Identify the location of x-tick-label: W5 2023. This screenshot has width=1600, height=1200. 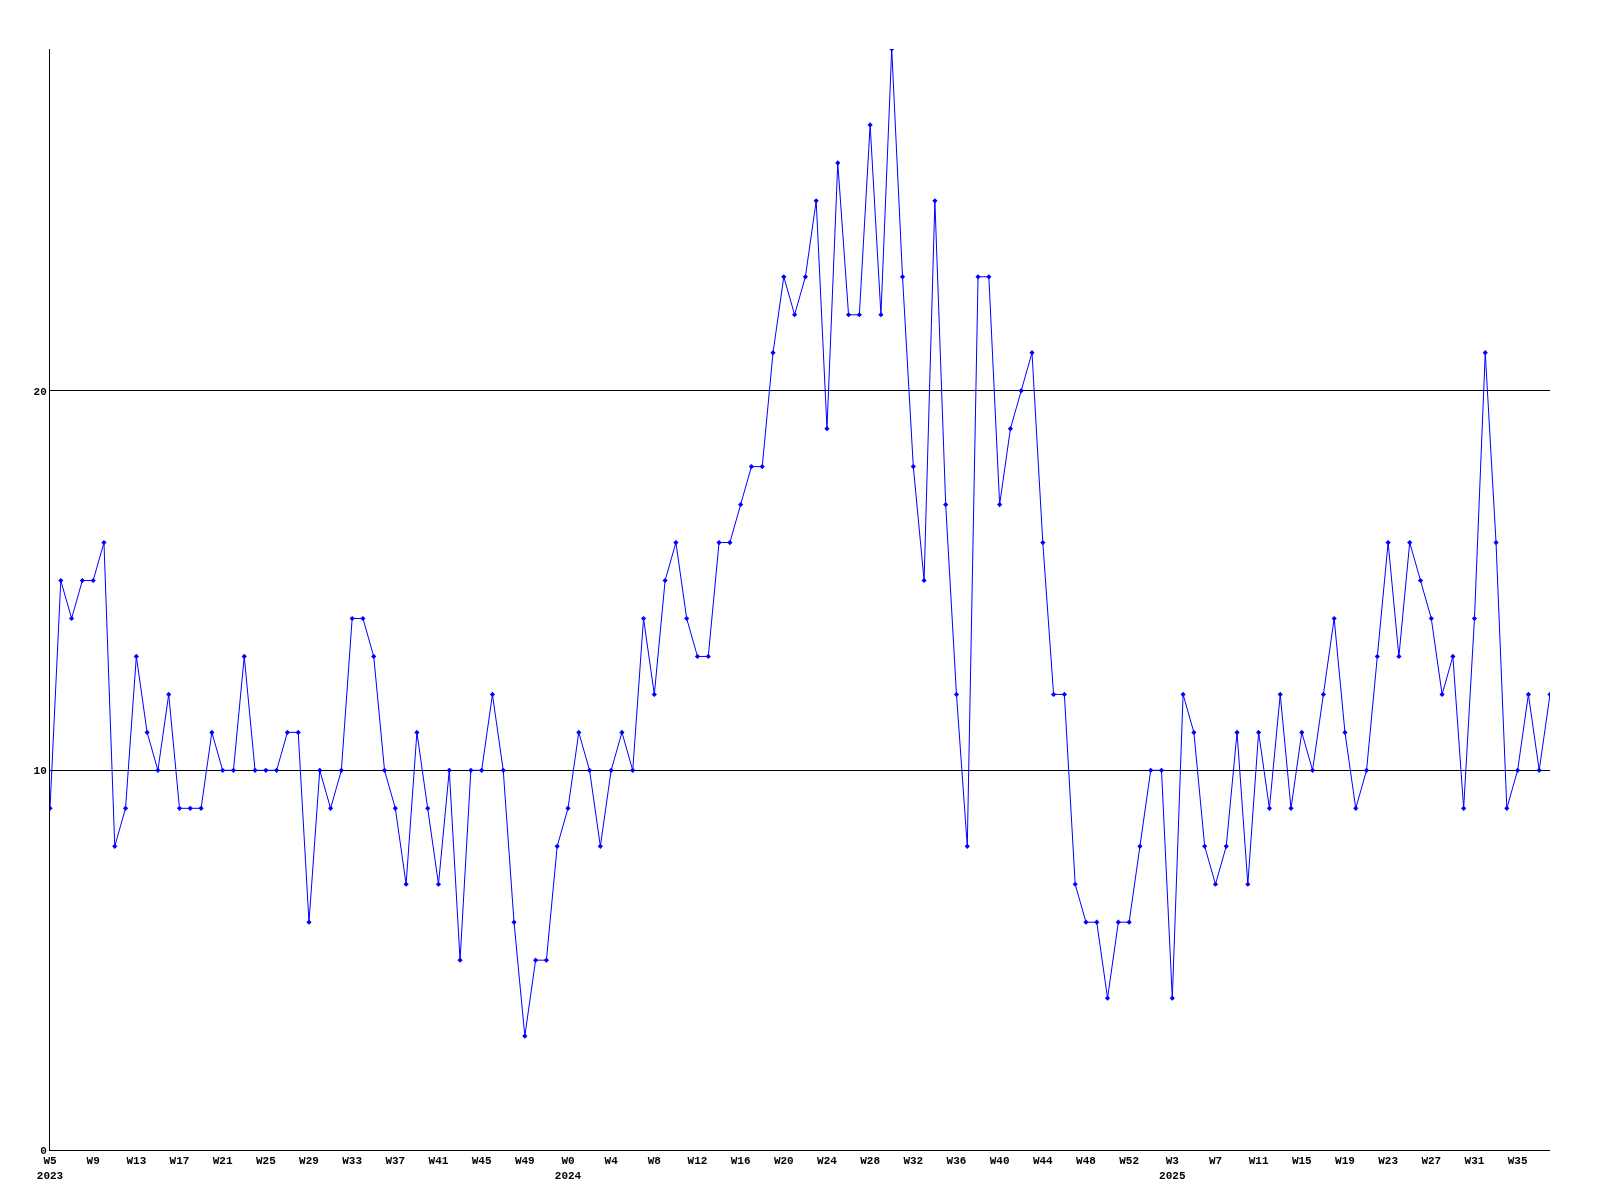
(50, 1168).